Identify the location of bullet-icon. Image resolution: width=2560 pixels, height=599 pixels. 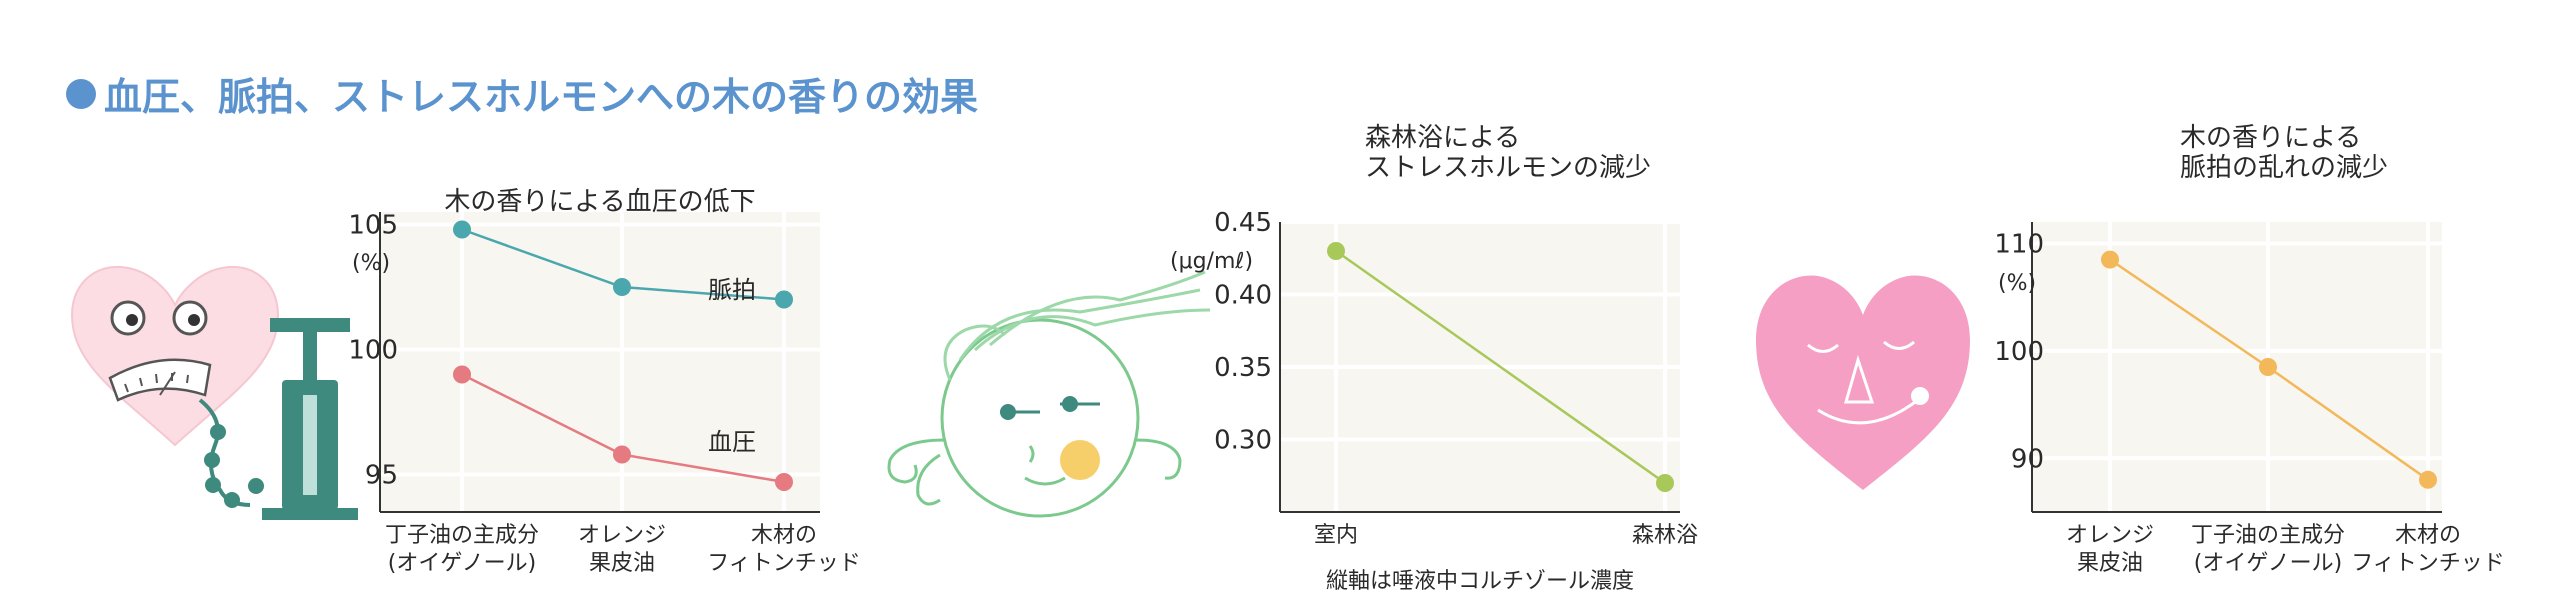
(81, 93).